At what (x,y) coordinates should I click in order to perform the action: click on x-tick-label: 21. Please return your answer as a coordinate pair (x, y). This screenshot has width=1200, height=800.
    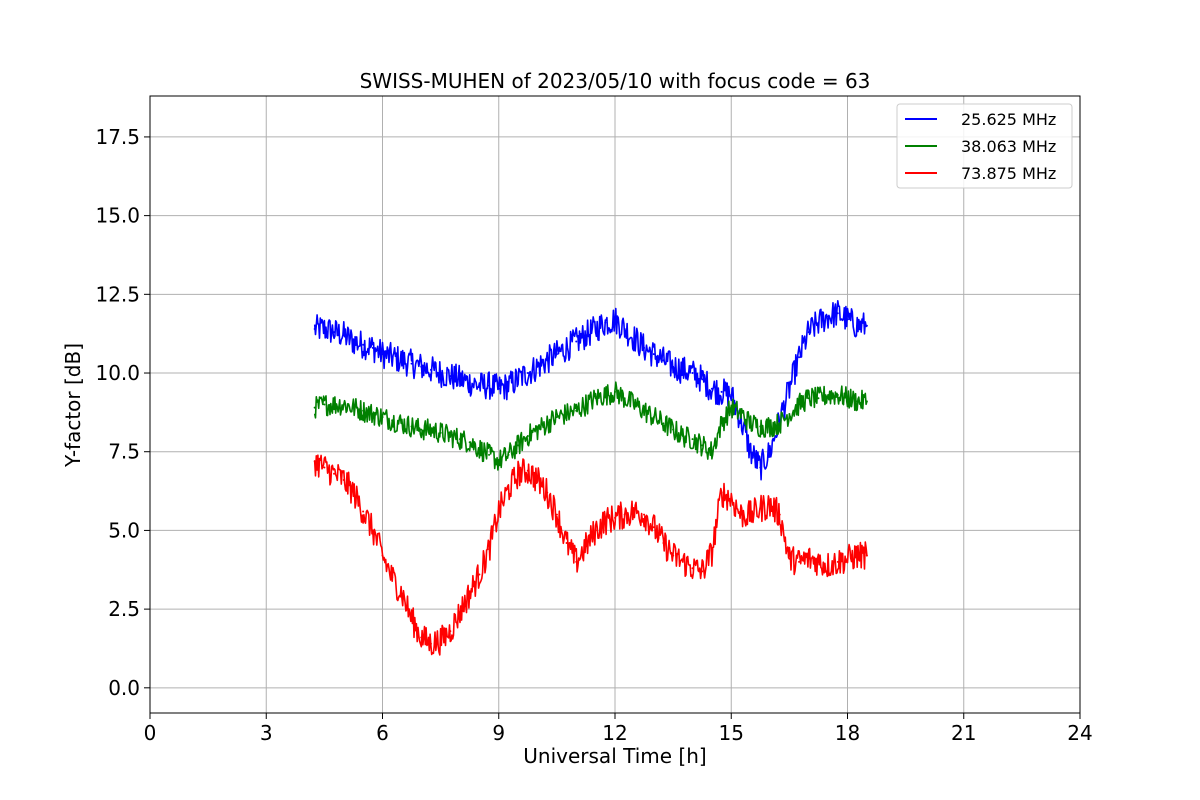
    Looking at the image, I should click on (963, 733).